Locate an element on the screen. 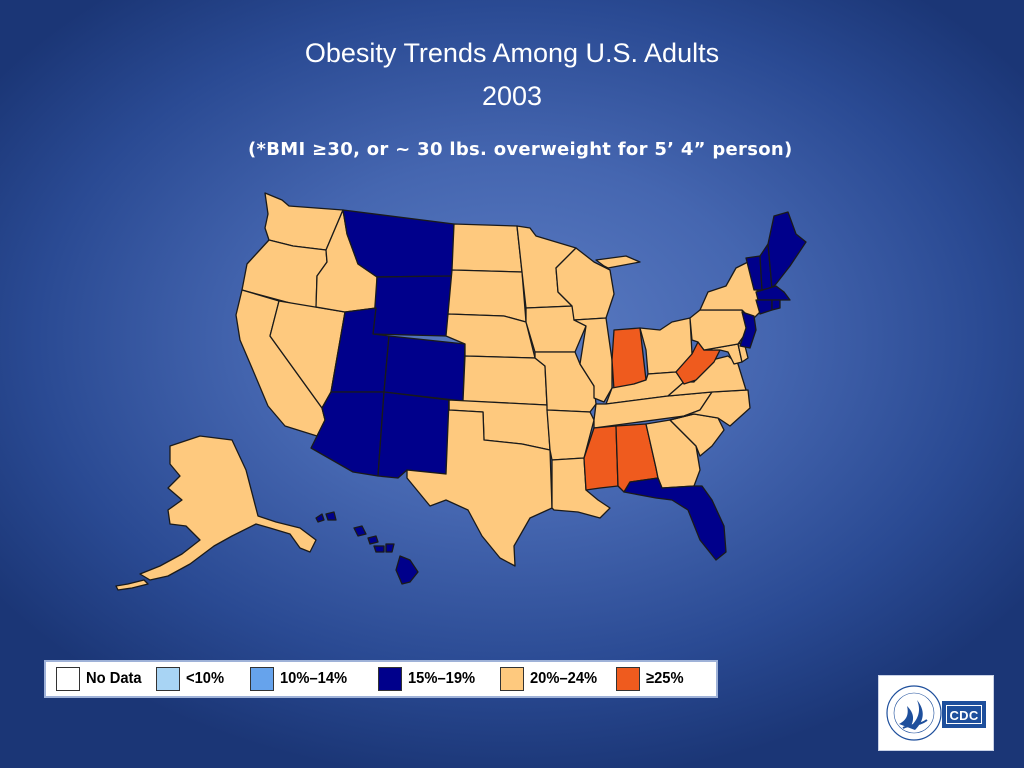 This screenshot has width=1024, height=768. state-nm is located at coordinates (413, 435).